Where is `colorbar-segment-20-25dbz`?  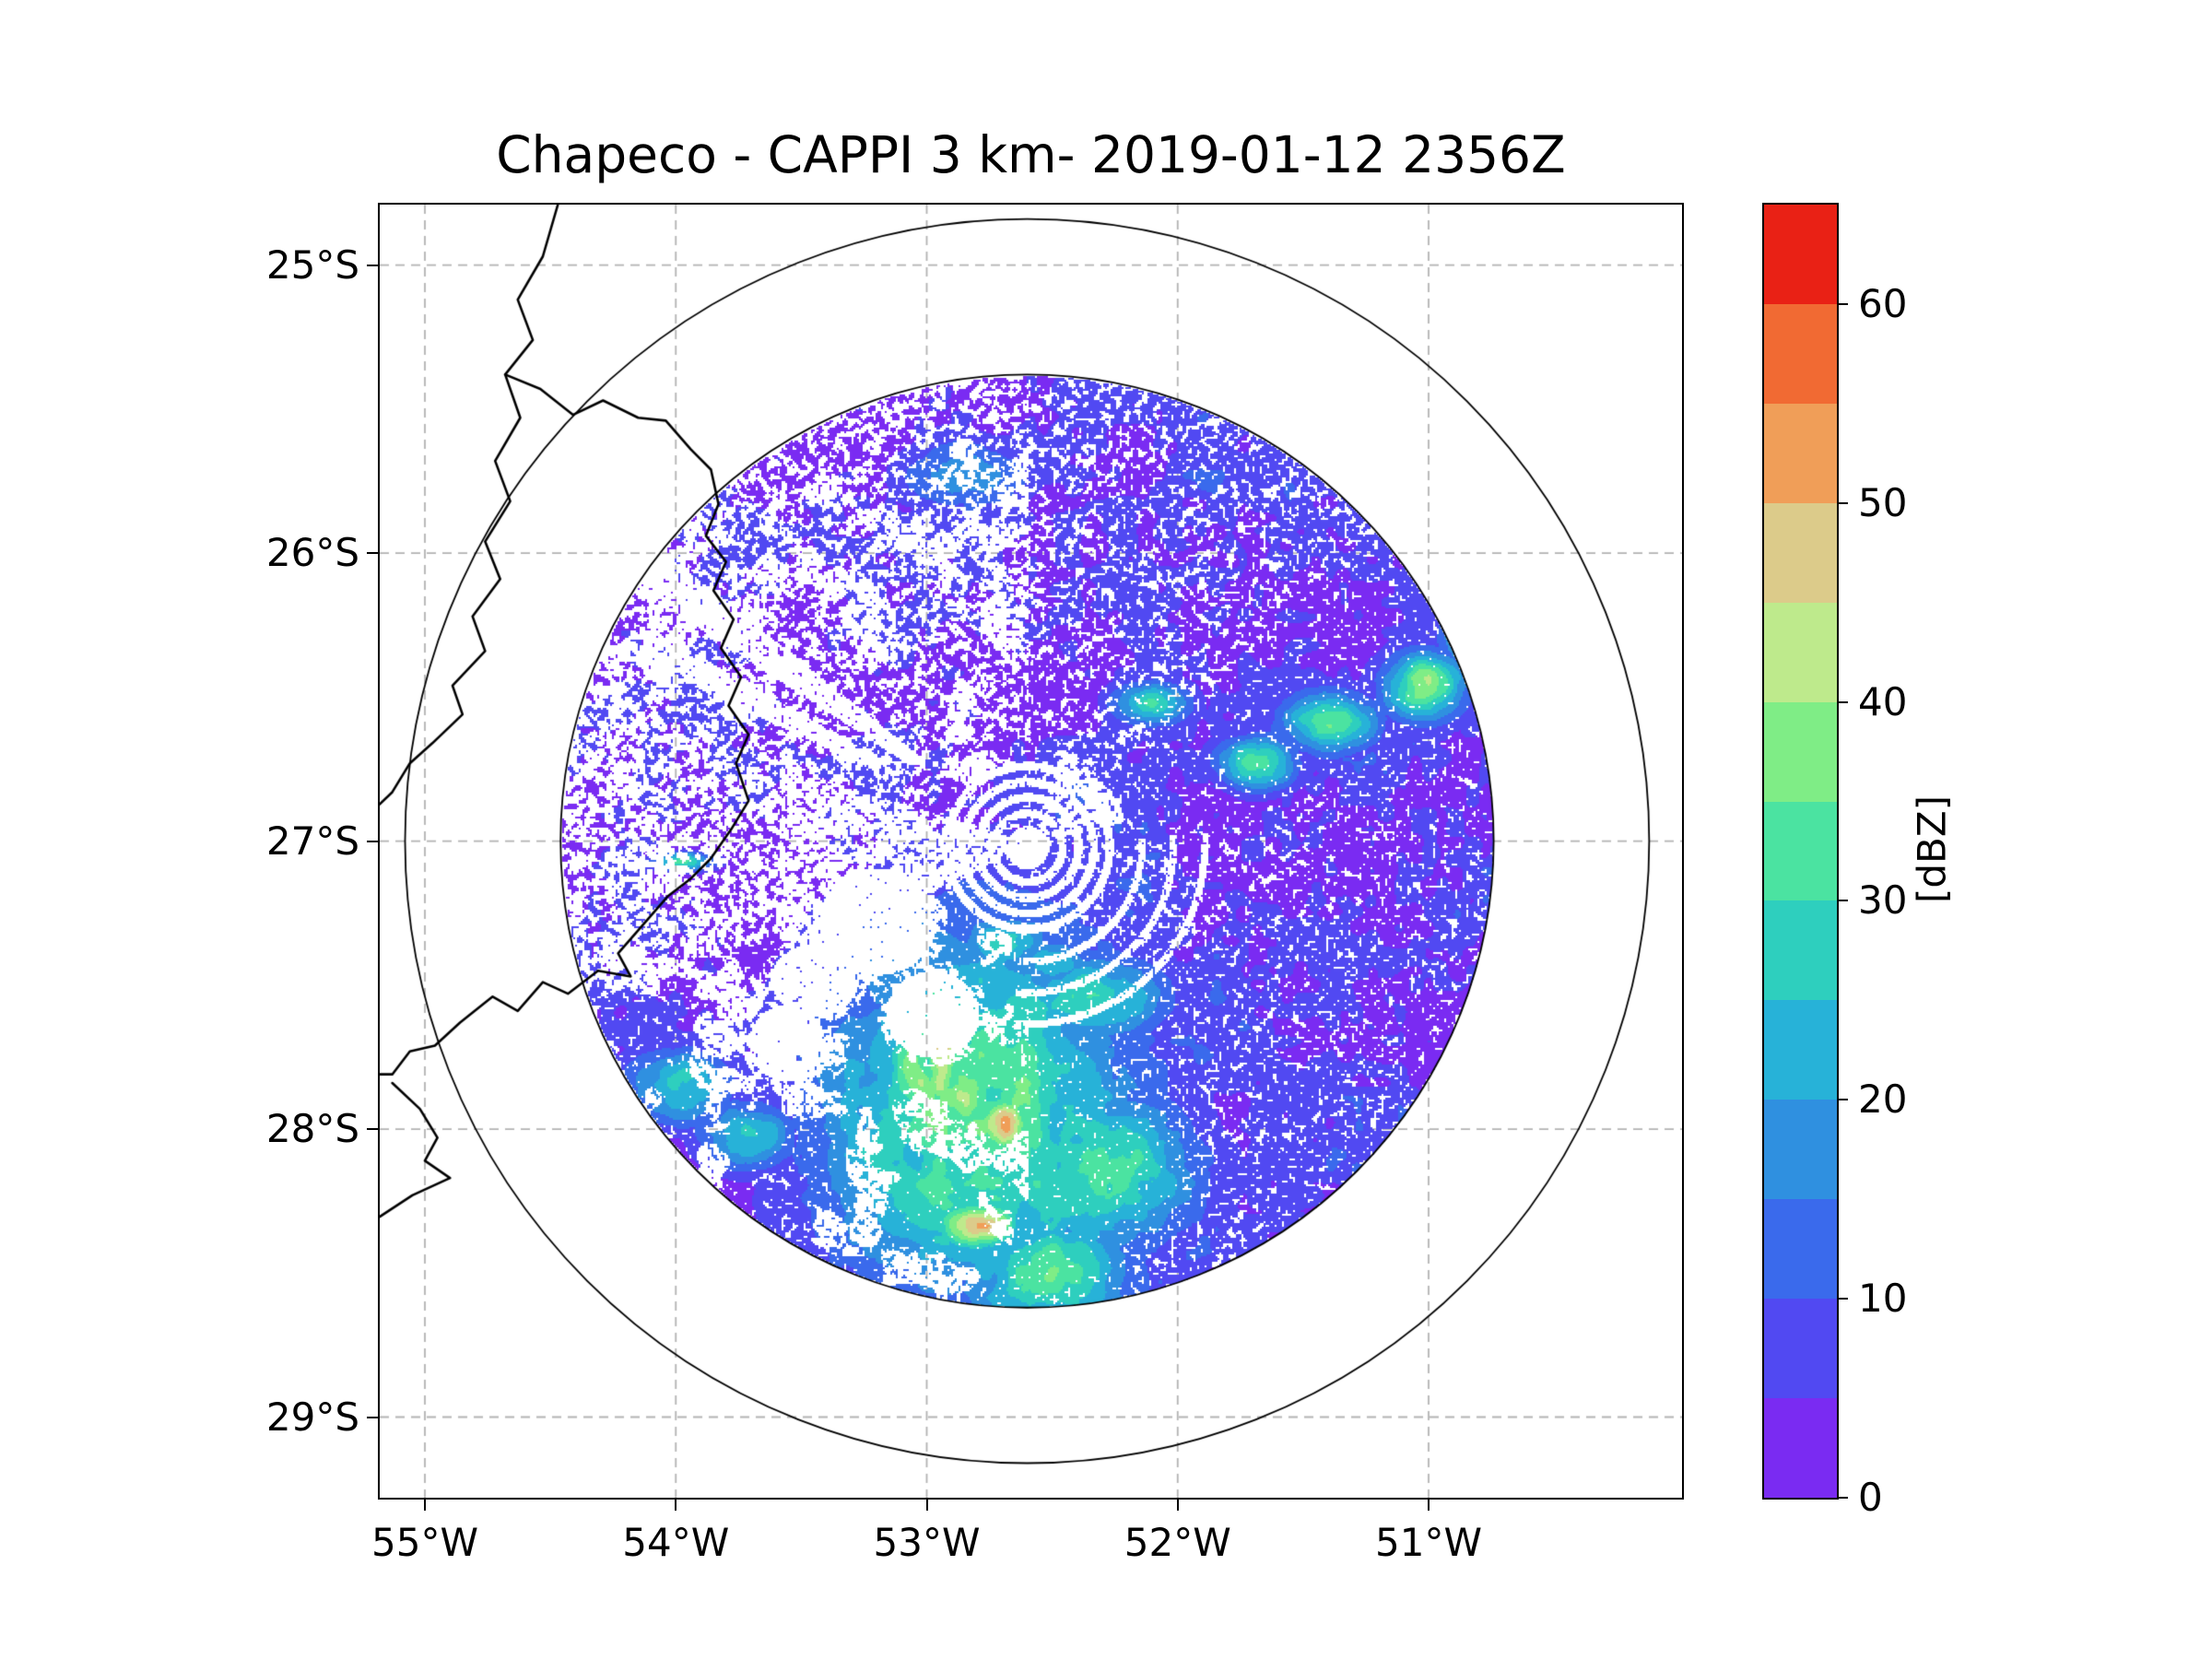
colorbar-segment-20-25dbz is located at coordinates (1800, 1050).